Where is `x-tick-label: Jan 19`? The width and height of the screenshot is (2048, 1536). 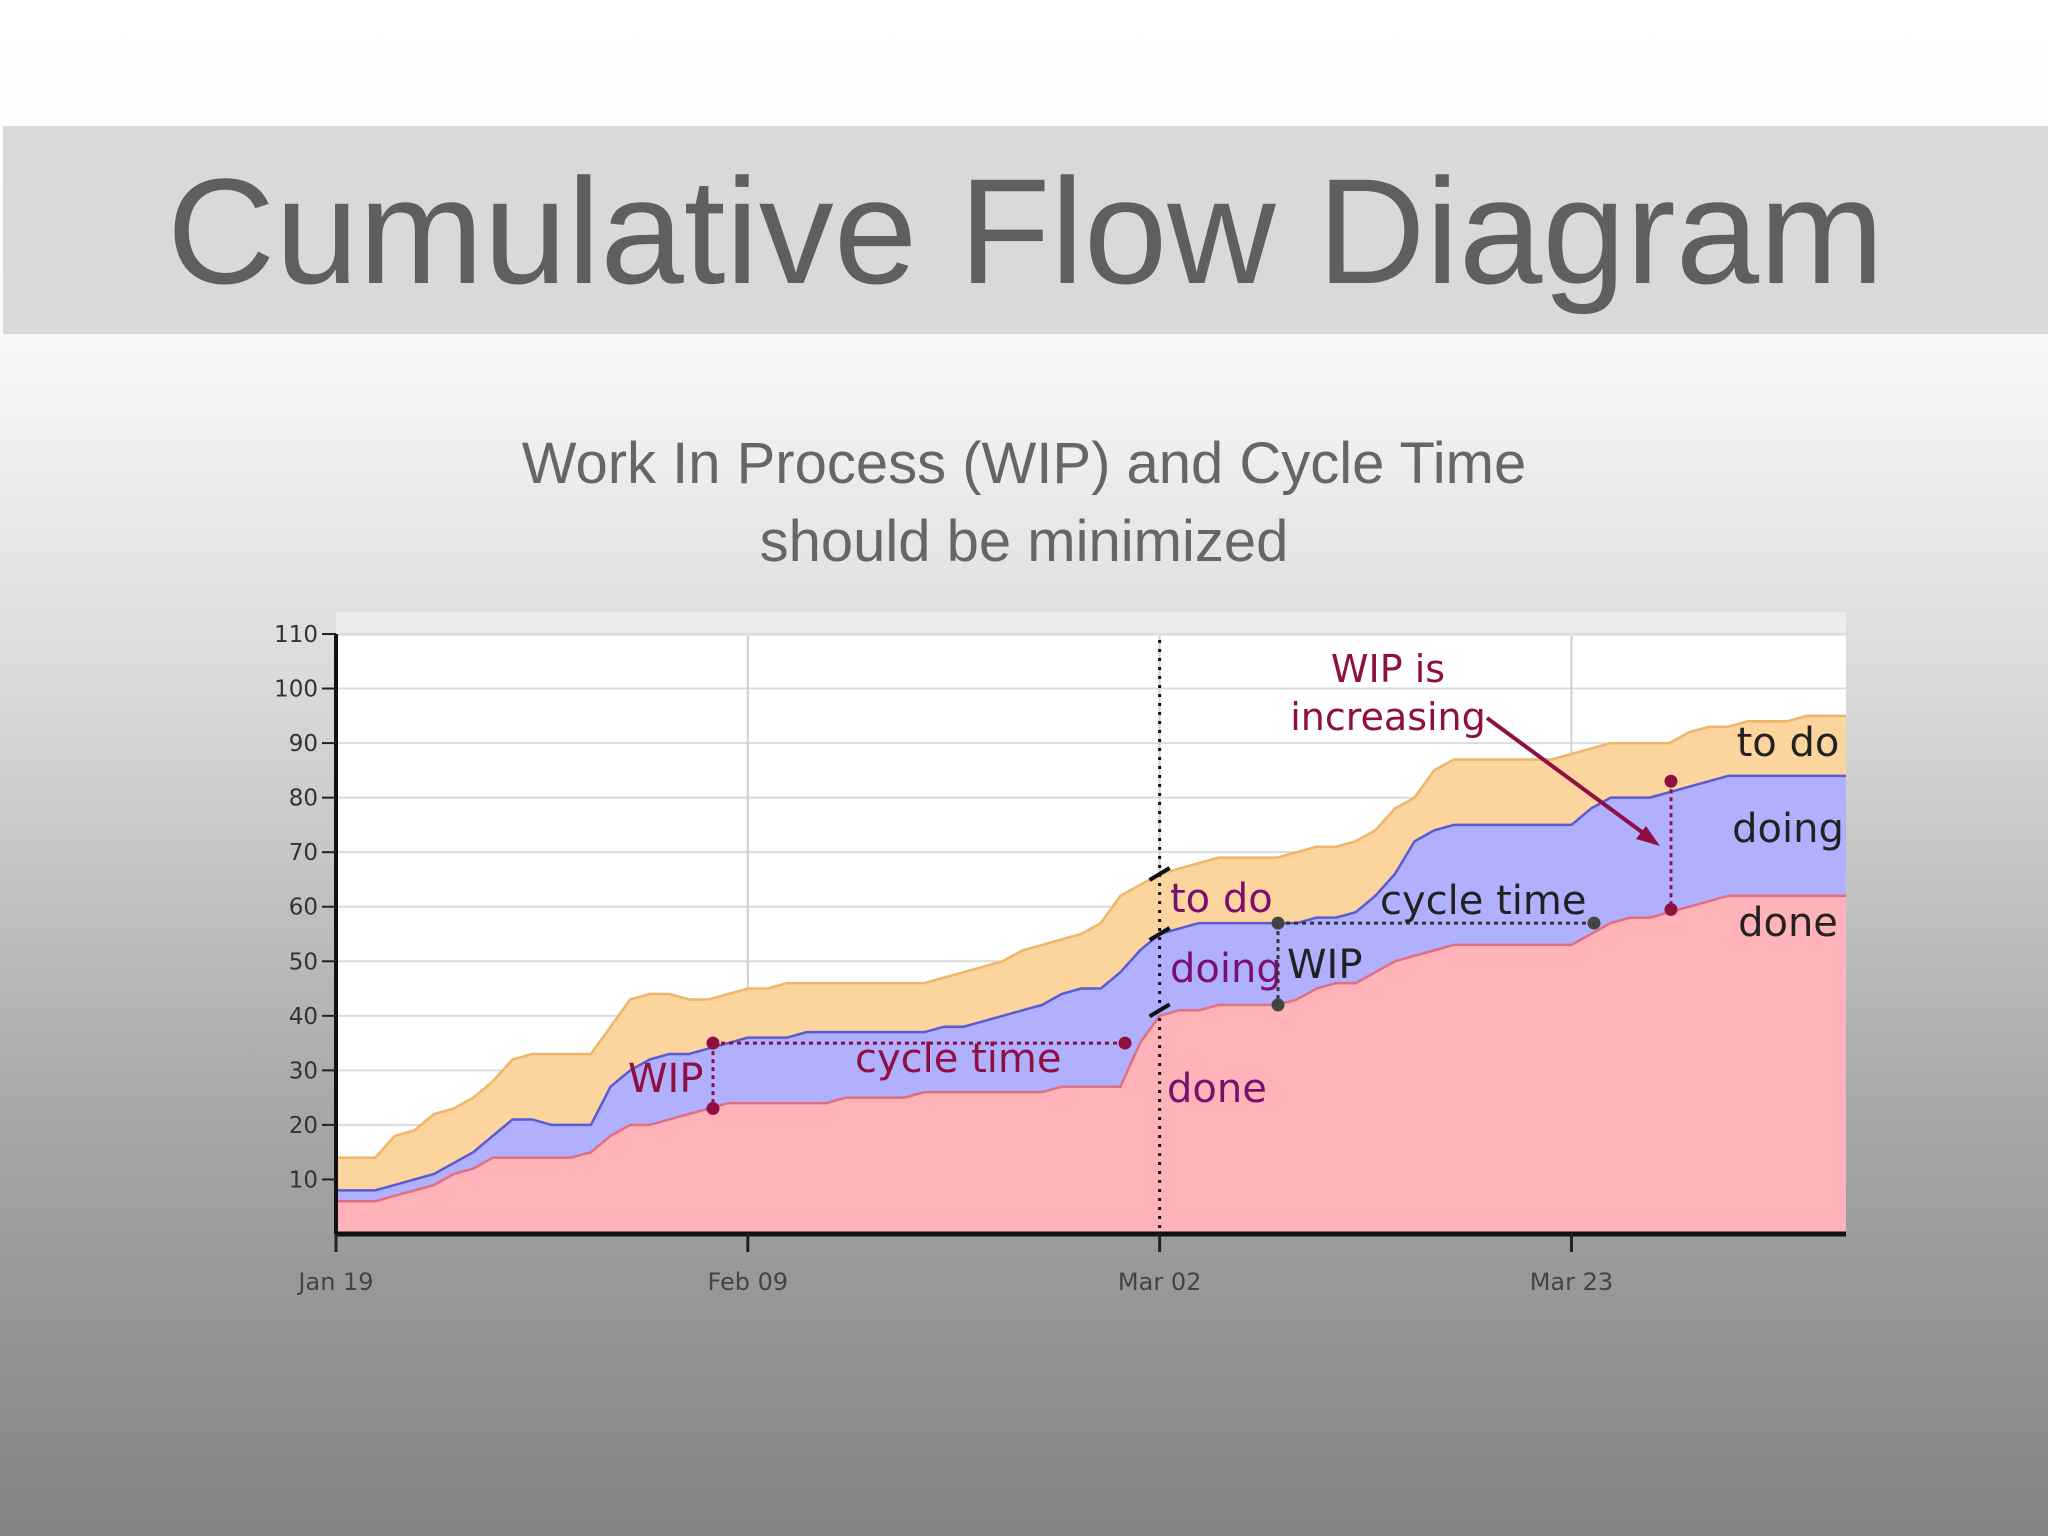 x-tick-label: Jan 19 is located at coordinates (334, 1282).